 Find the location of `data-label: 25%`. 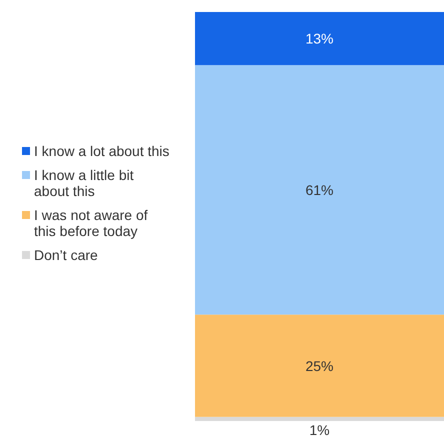

data-label: 25% is located at coordinates (319, 366).